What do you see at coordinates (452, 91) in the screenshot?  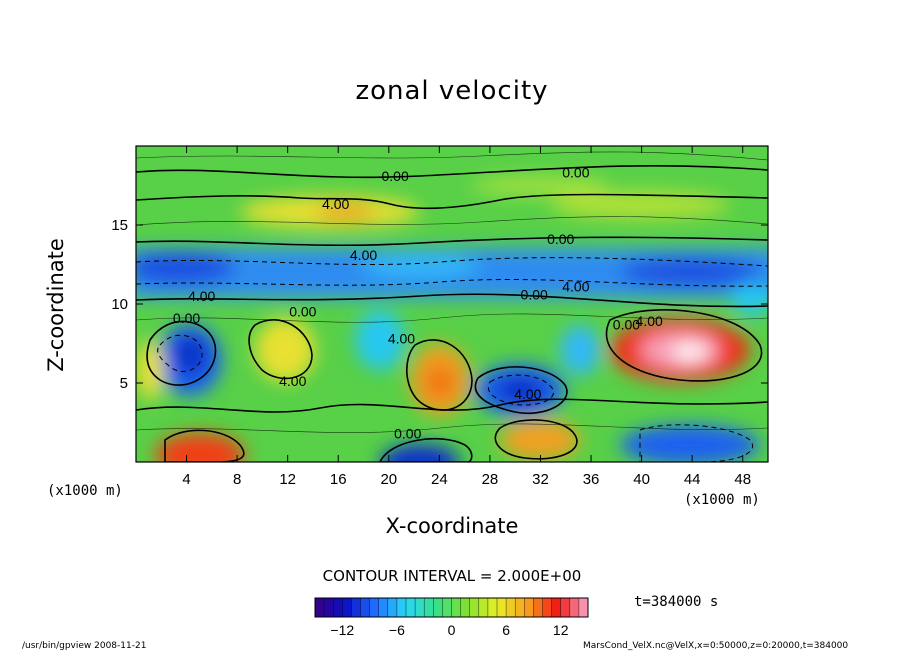 I see `chart-title: zonal velocity` at bounding box center [452, 91].